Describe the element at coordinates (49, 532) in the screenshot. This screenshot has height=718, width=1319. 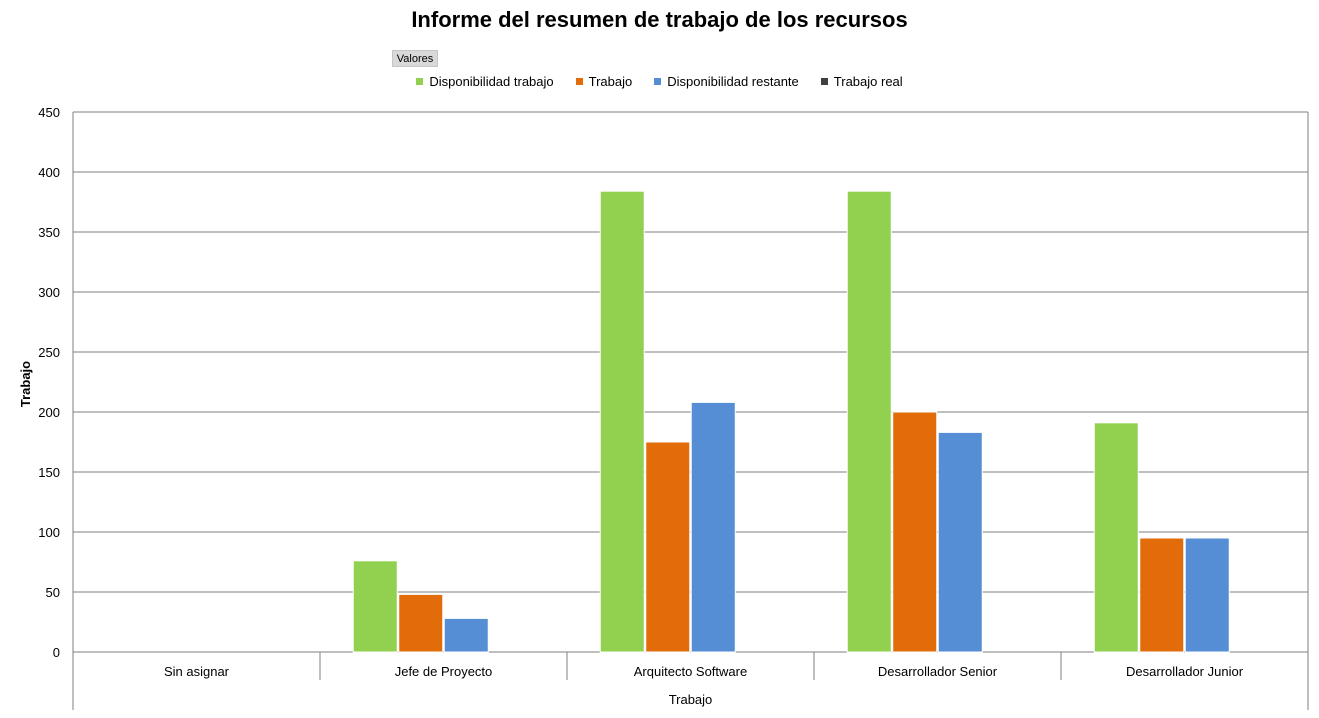
I see `y-tick-label: 100` at that location.